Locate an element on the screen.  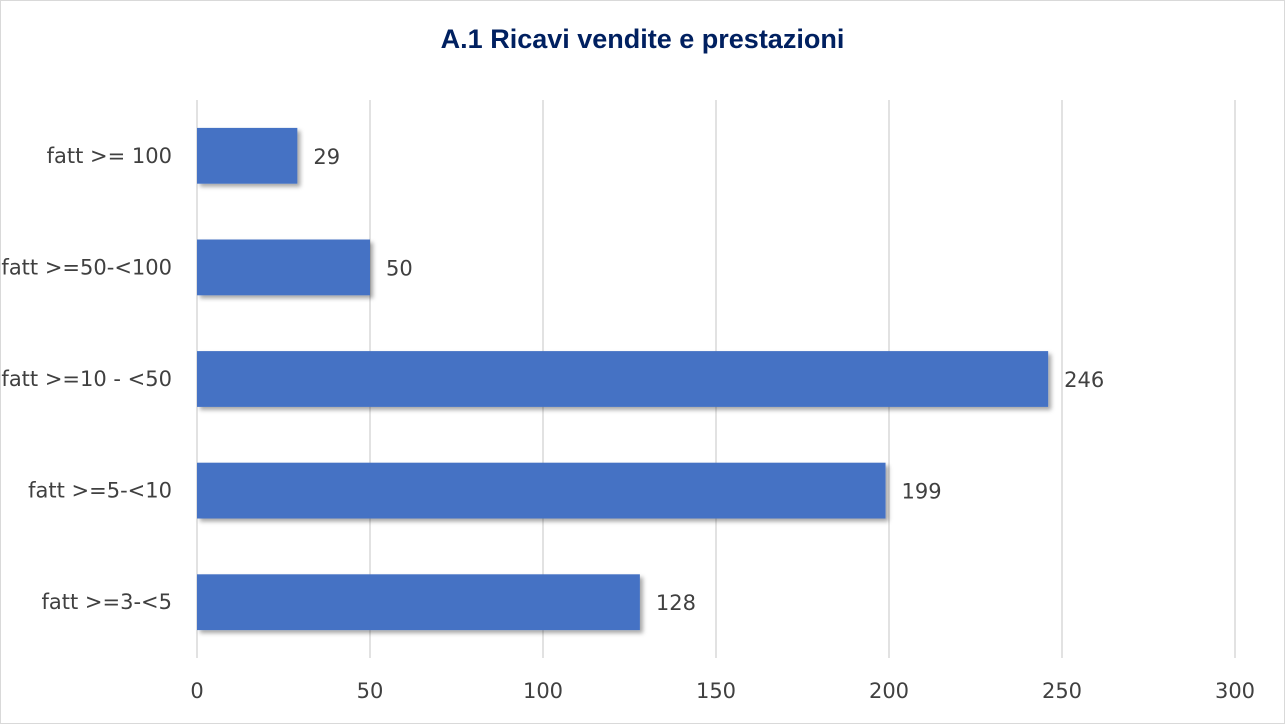
x-tick-label: 50 is located at coordinates (370, 691).